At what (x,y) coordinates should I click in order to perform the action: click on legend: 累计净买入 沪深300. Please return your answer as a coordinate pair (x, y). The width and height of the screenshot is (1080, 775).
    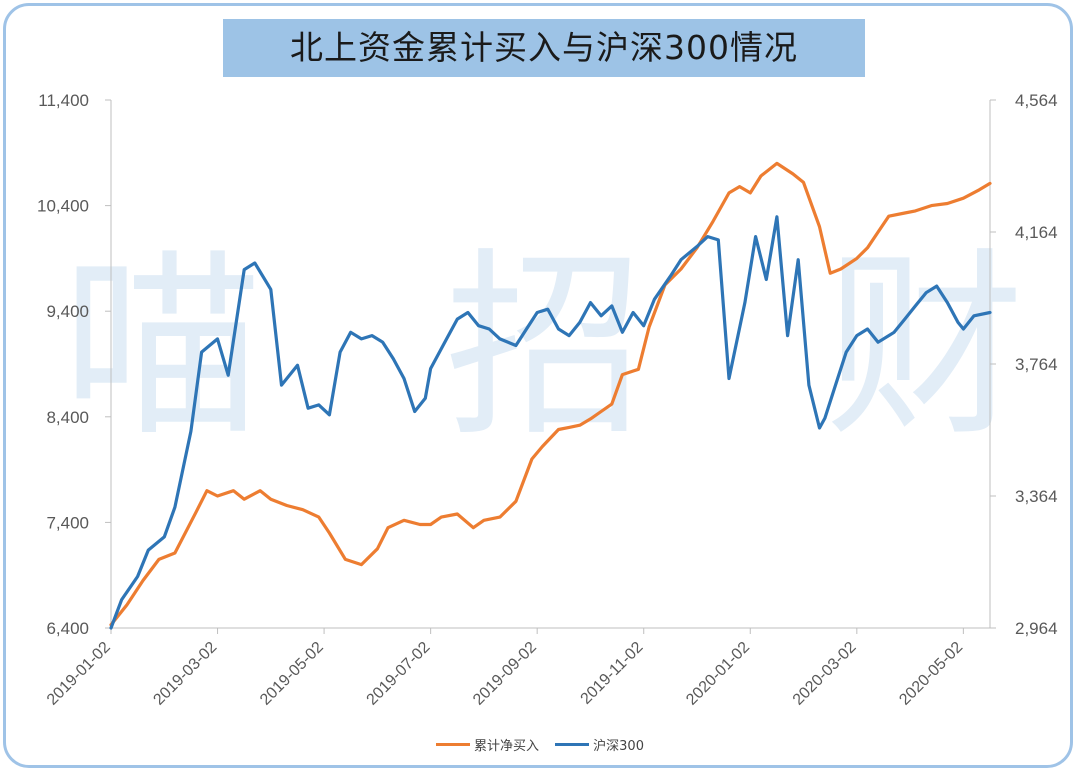
    Looking at the image, I should click on (540, 744).